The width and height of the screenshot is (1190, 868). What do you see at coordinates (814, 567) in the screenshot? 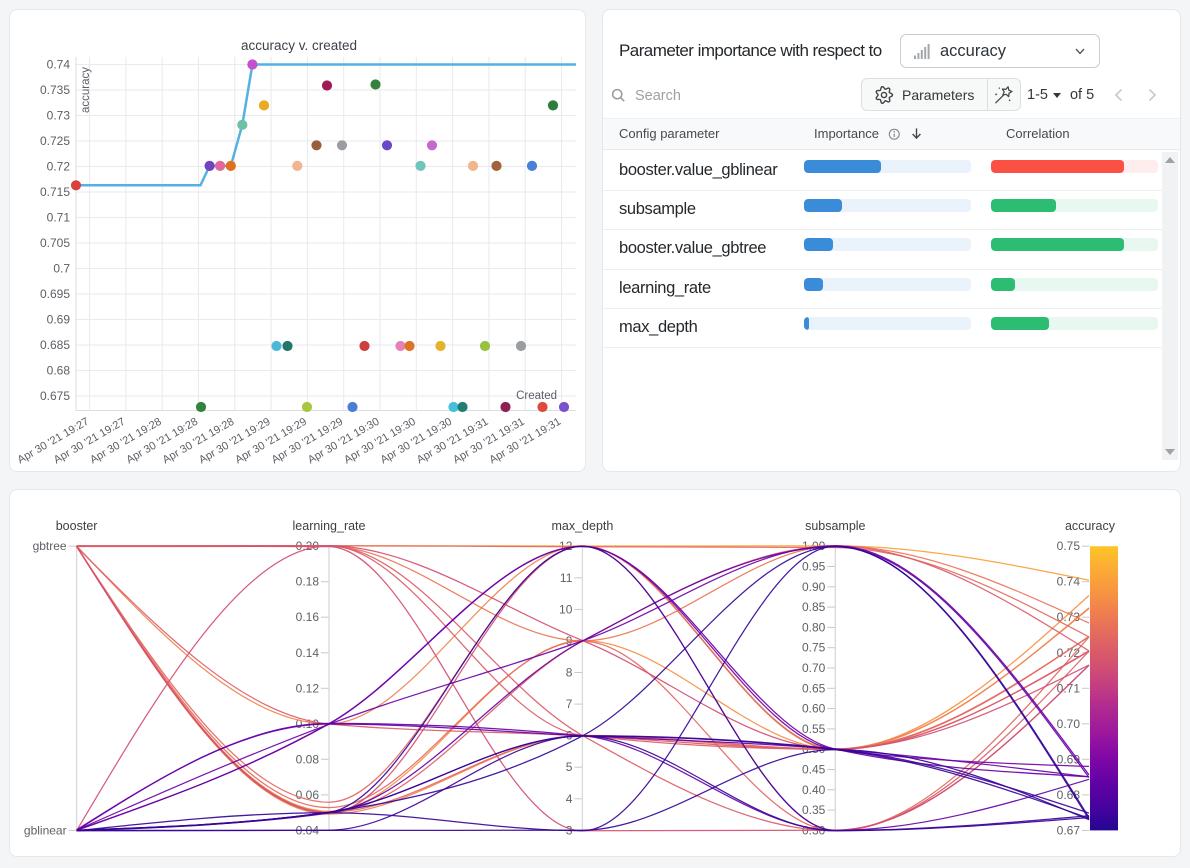
I see `svg-text: 0.95` at bounding box center [814, 567].